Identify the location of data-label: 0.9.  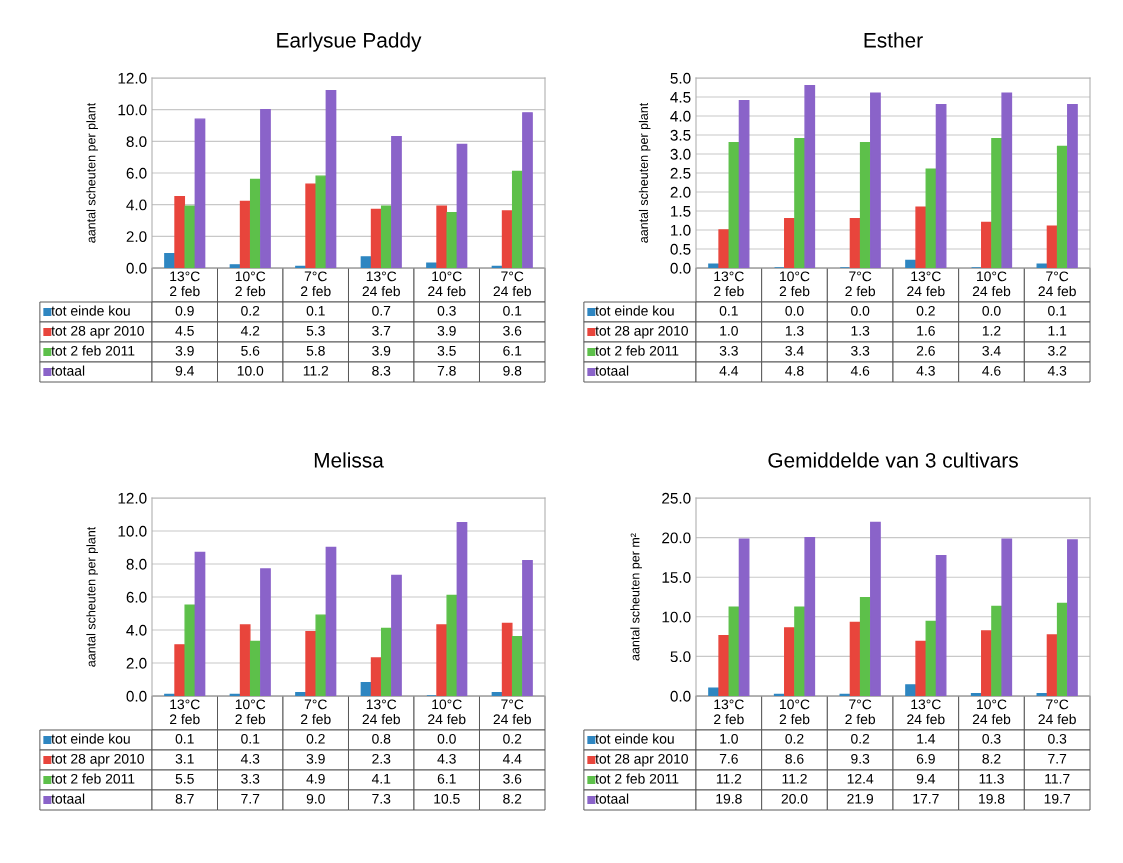
(184, 310).